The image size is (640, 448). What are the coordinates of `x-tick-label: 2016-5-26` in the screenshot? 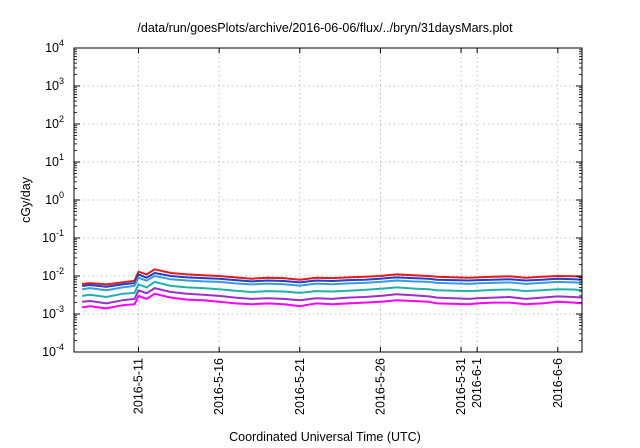 It's located at (380, 386).